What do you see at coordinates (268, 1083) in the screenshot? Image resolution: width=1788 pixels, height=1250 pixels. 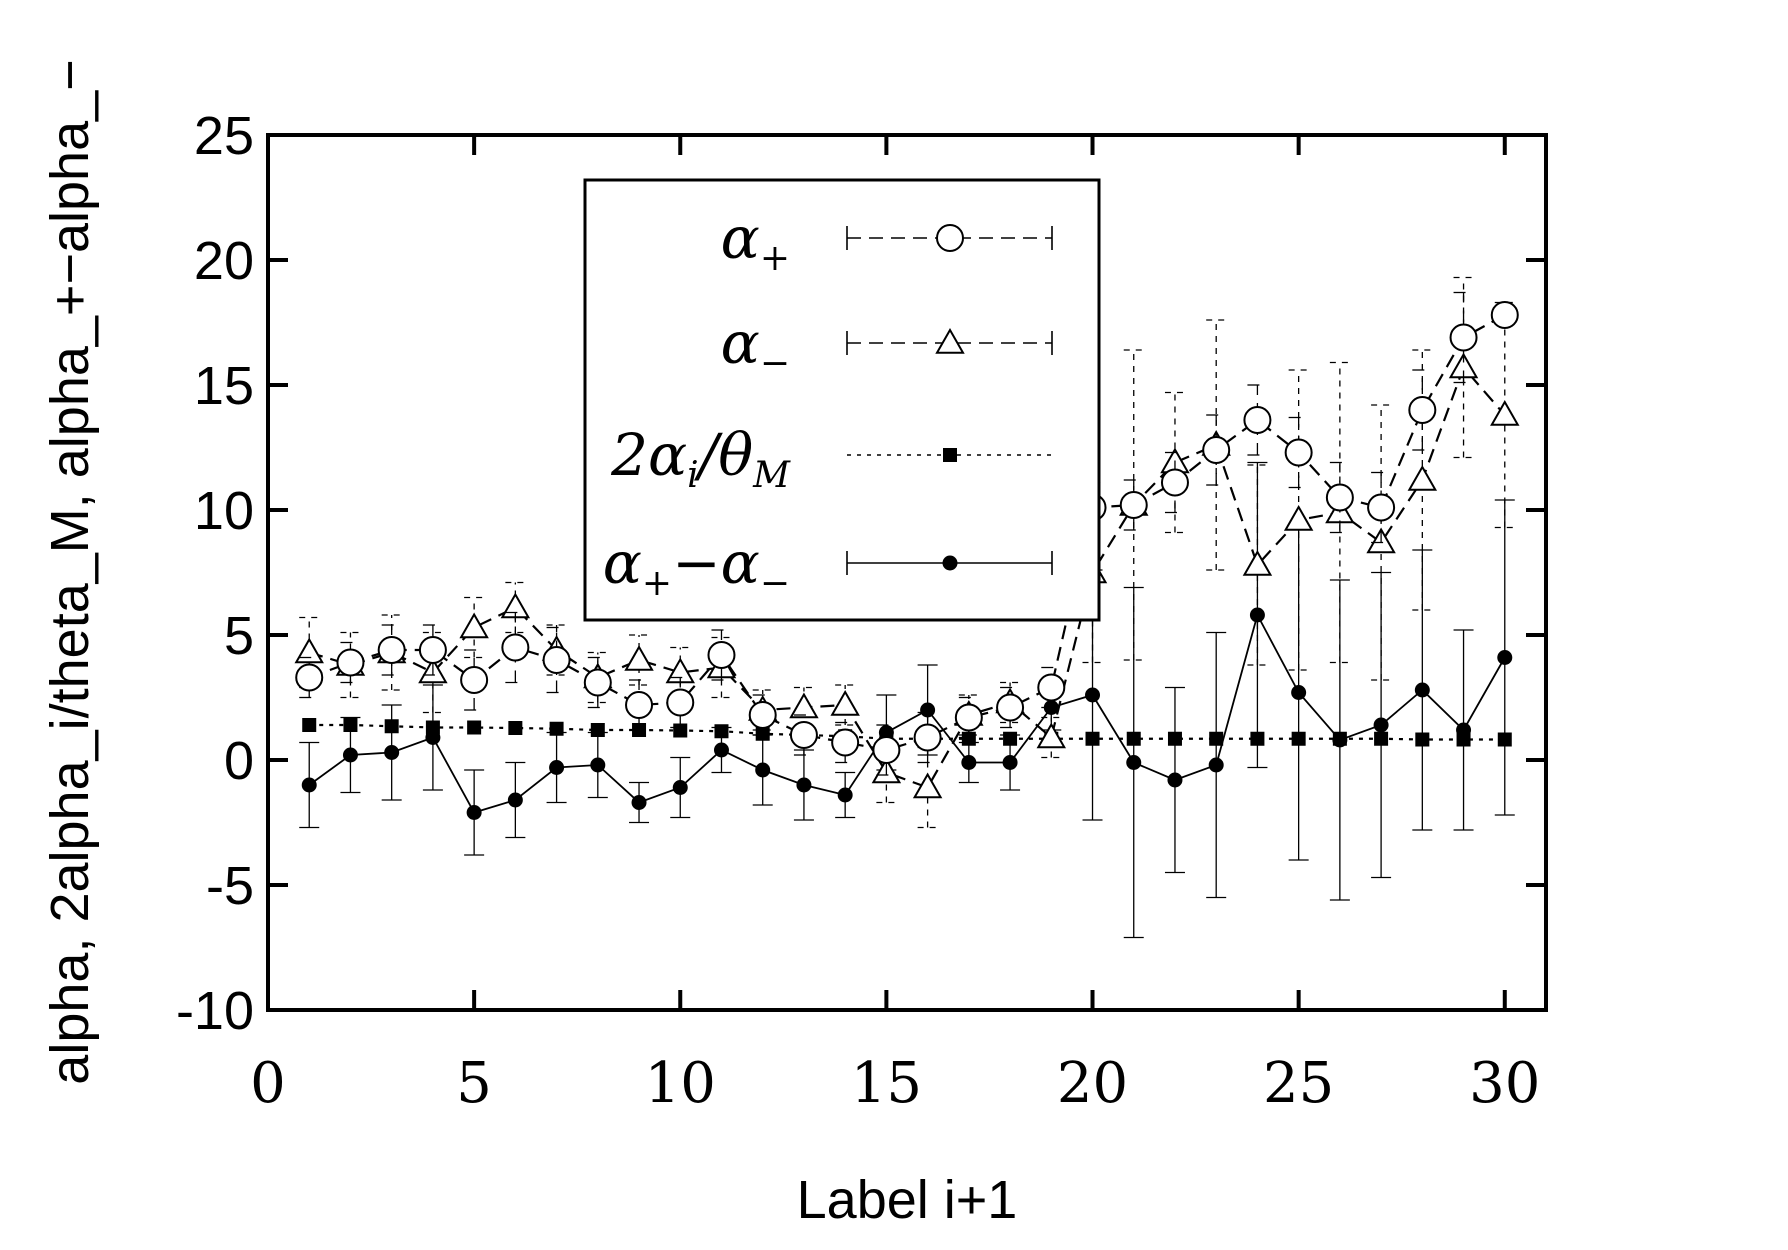 I see `x-tick-label: 0` at bounding box center [268, 1083].